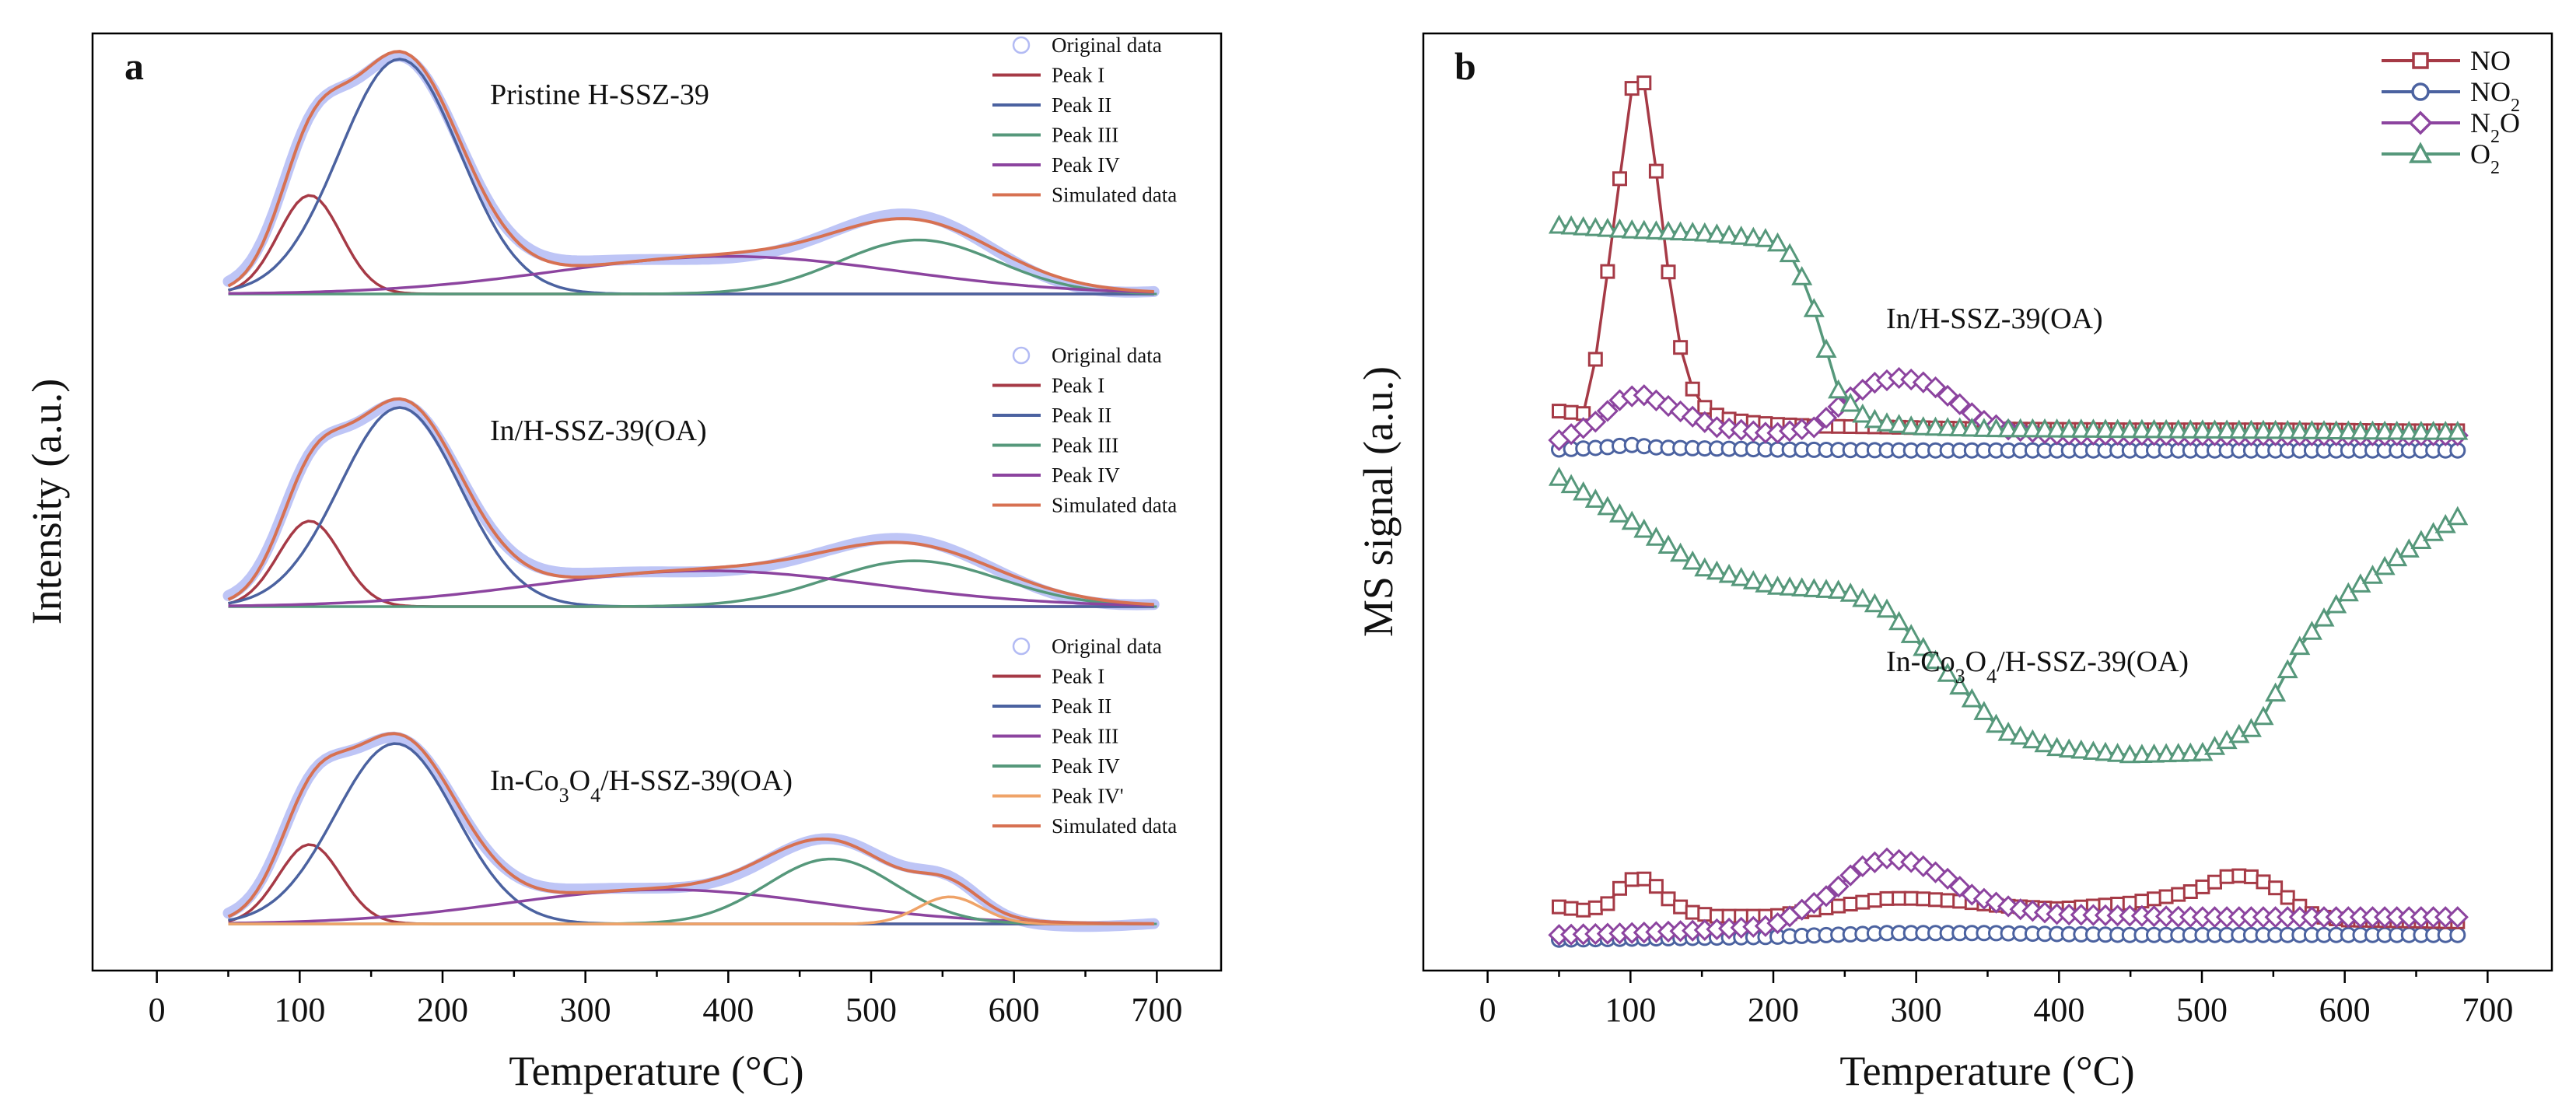 Image resolution: width=2576 pixels, height=1116 pixels. Describe the element at coordinates (641, 785) in the screenshot. I see `sample-label-in-co3o4-ssz39: In-Co3O4/H-SSZ-39(OA)` at that location.